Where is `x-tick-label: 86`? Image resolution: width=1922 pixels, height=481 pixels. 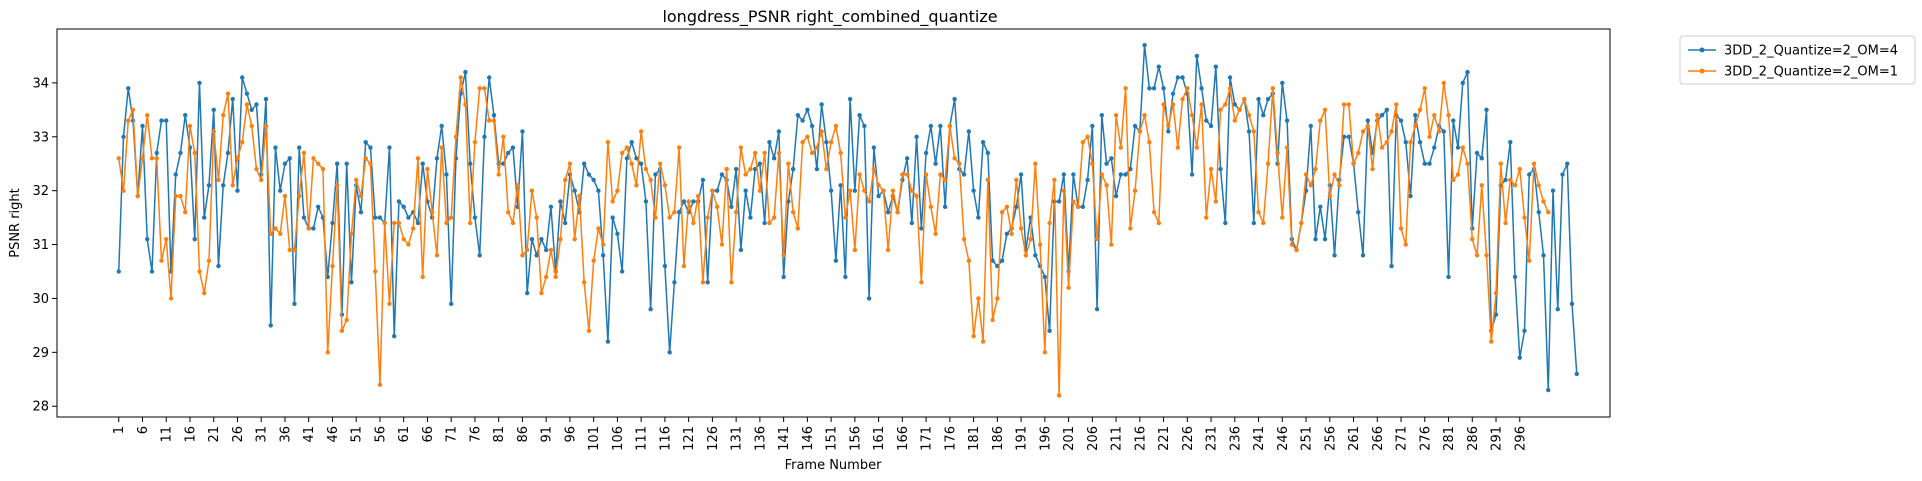 x-tick-label: 86 is located at coordinates (523, 434).